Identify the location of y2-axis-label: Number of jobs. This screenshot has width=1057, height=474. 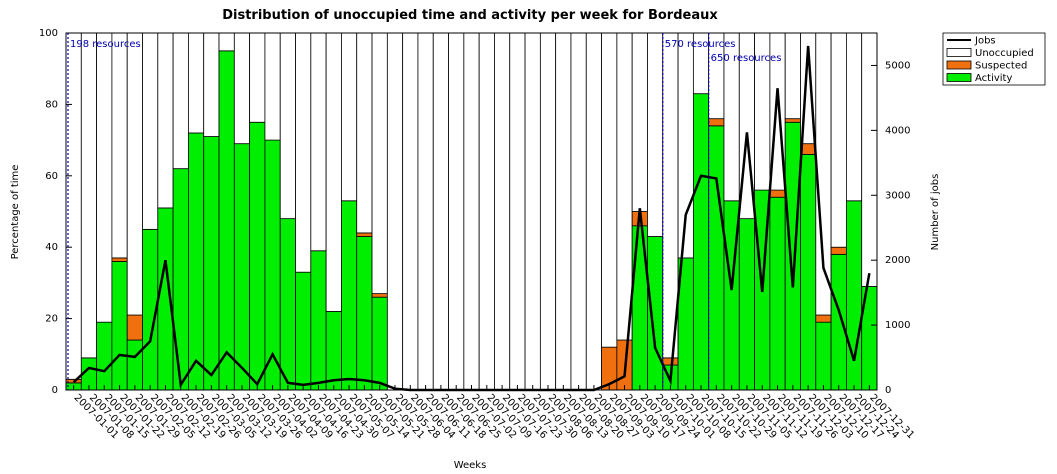
(935, 212).